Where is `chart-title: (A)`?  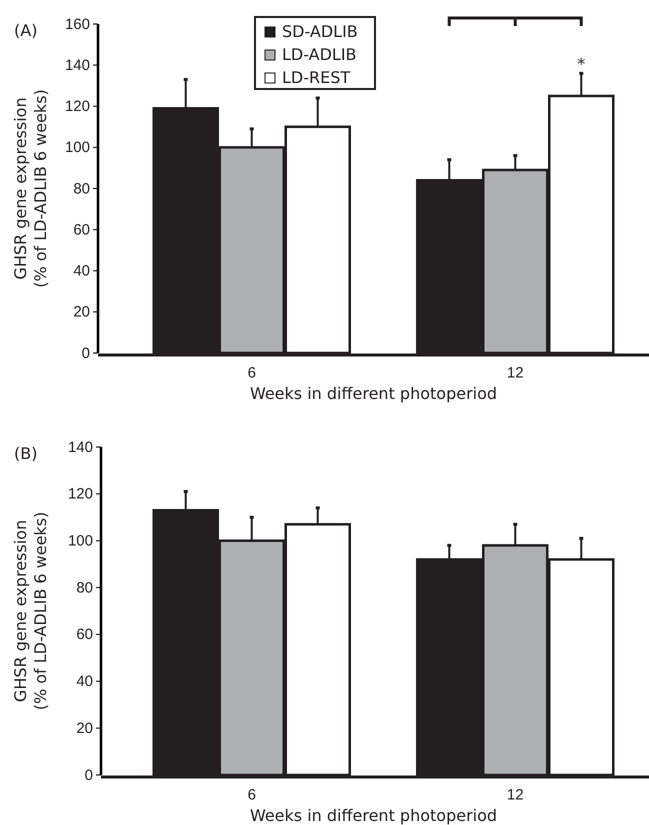 chart-title: (A) is located at coordinates (26, 30).